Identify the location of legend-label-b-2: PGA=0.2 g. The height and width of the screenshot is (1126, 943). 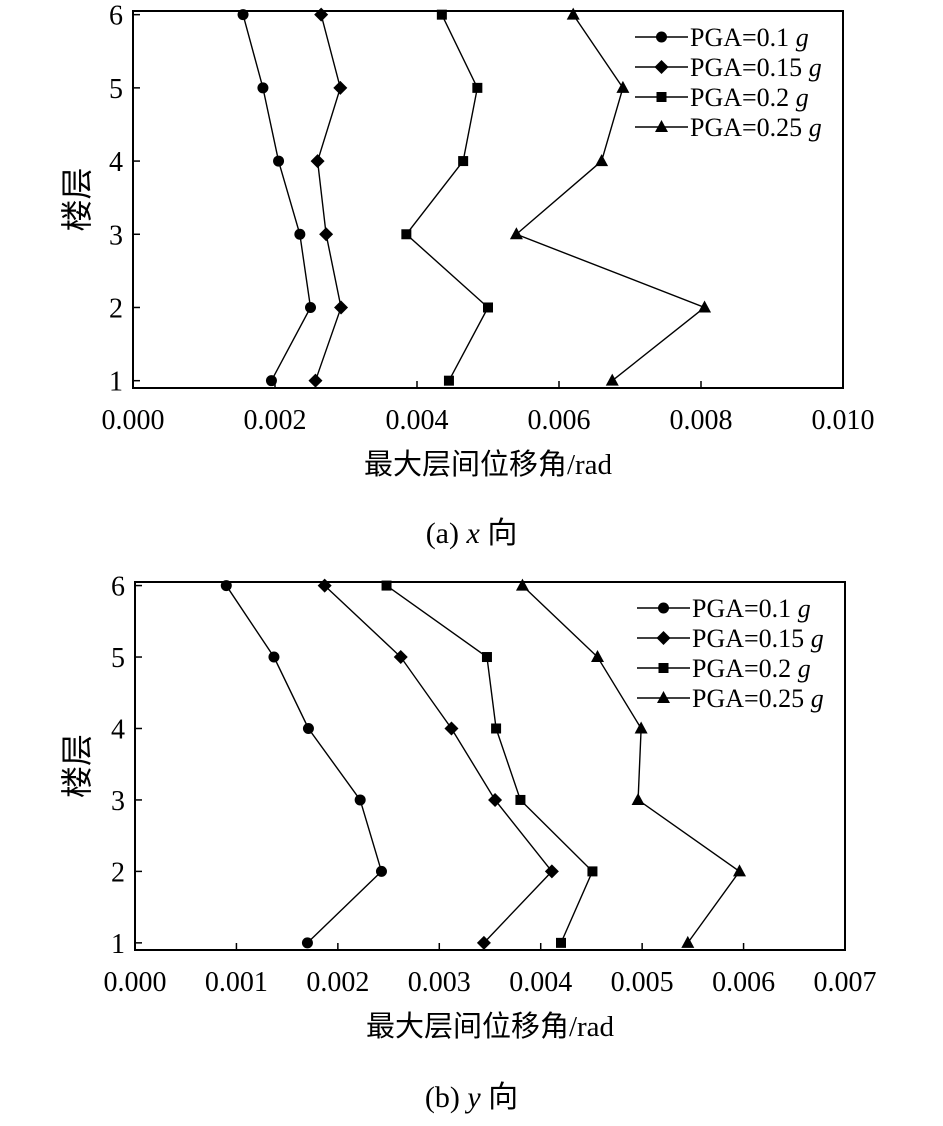
(751, 668).